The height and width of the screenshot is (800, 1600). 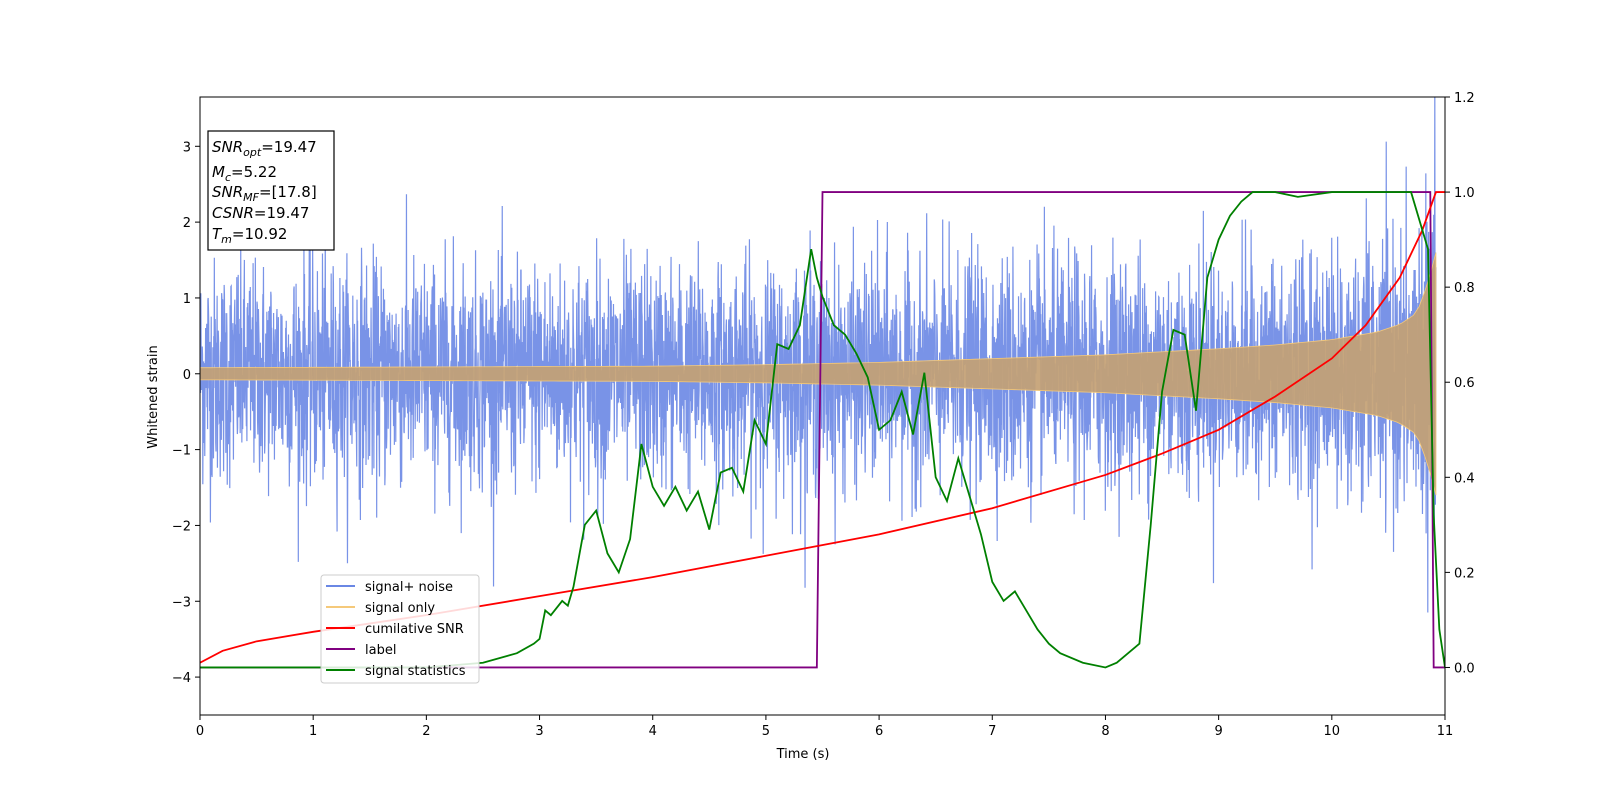 What do you see at coordinates (414, 629) in the screenshot?
I see `legend-label-cumulative-snr: cumilative SNR` at bounding box center [414, 629].